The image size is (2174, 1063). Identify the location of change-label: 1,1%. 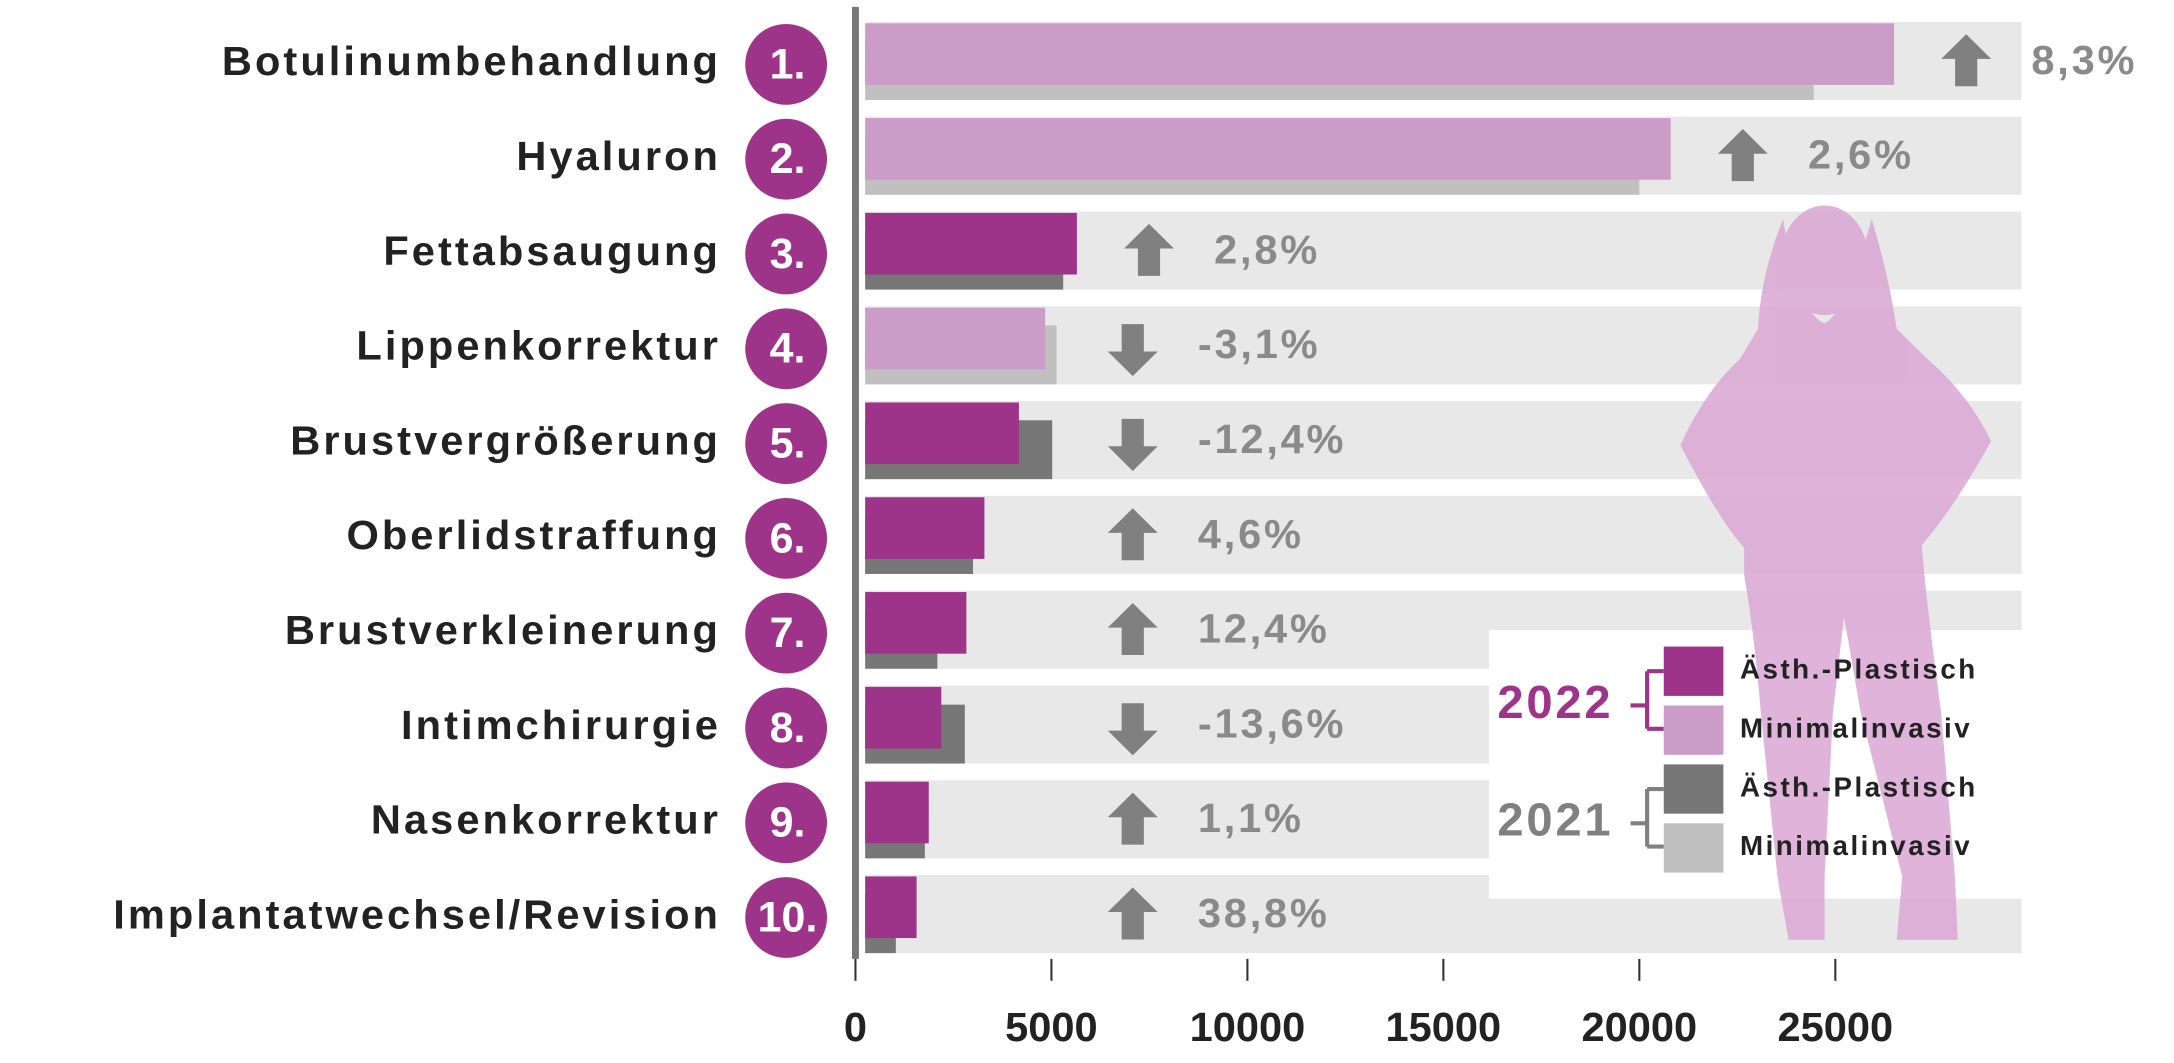
(1251, 818).